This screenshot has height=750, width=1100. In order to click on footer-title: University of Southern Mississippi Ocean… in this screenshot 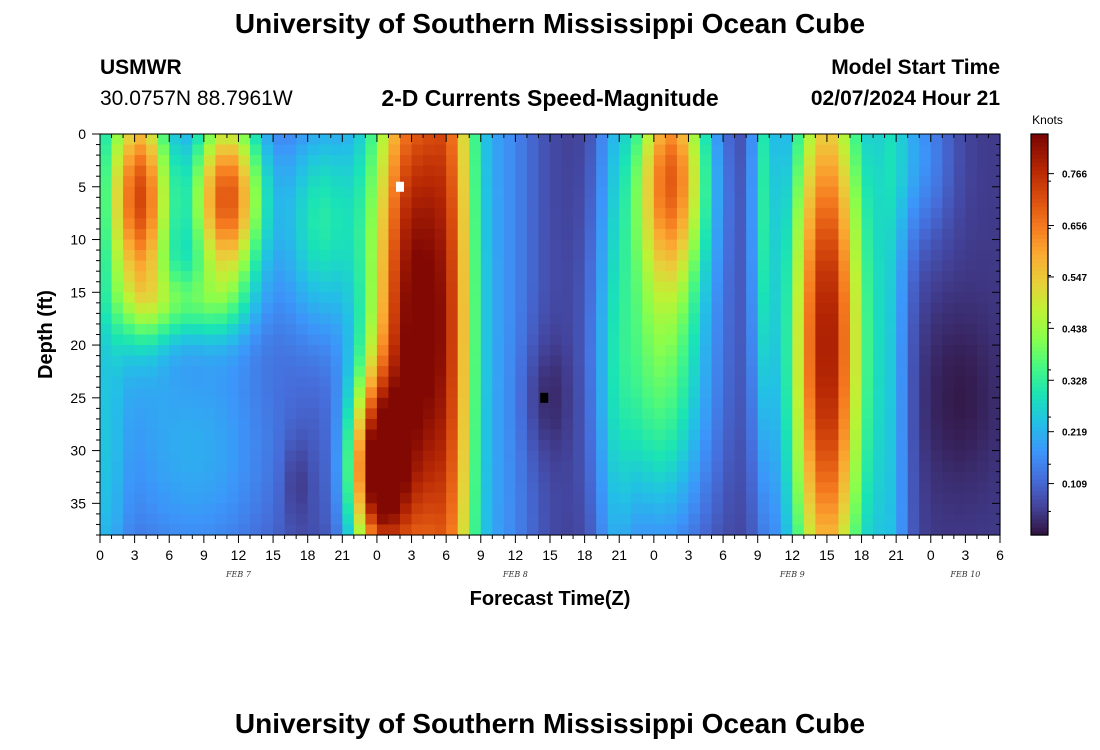, I will do `click(550, 723)`.